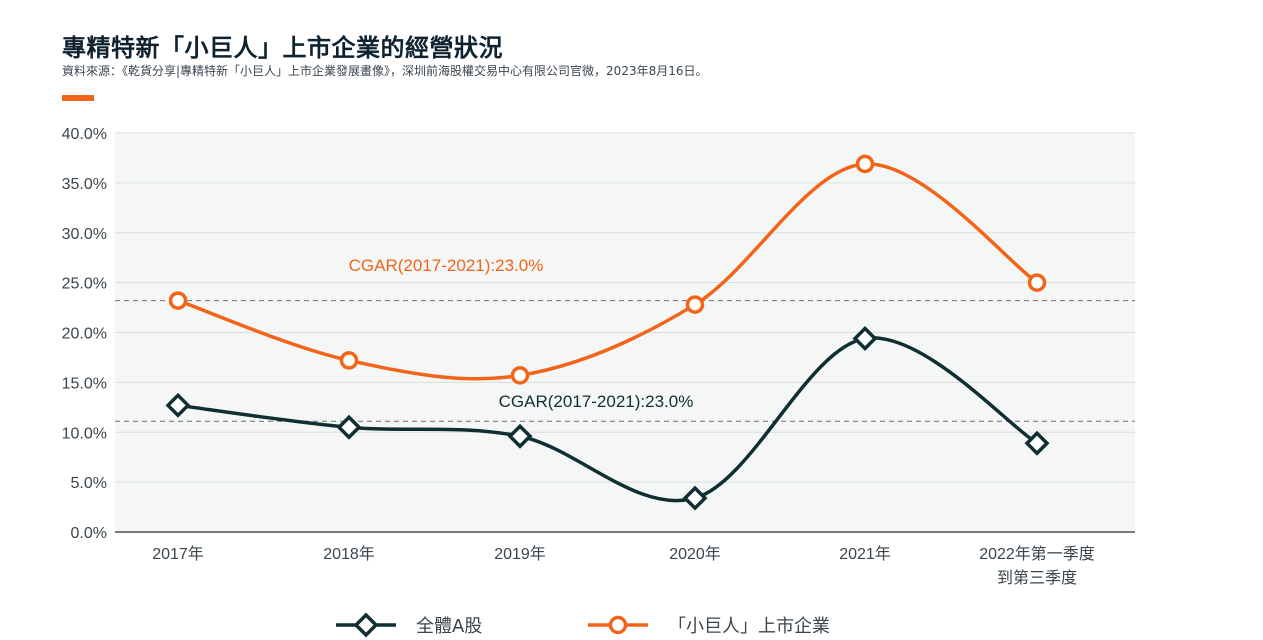 This screenshot has height=640, width=1263. I want to click on y-tick-label: 25.0%, so click(84, 284).